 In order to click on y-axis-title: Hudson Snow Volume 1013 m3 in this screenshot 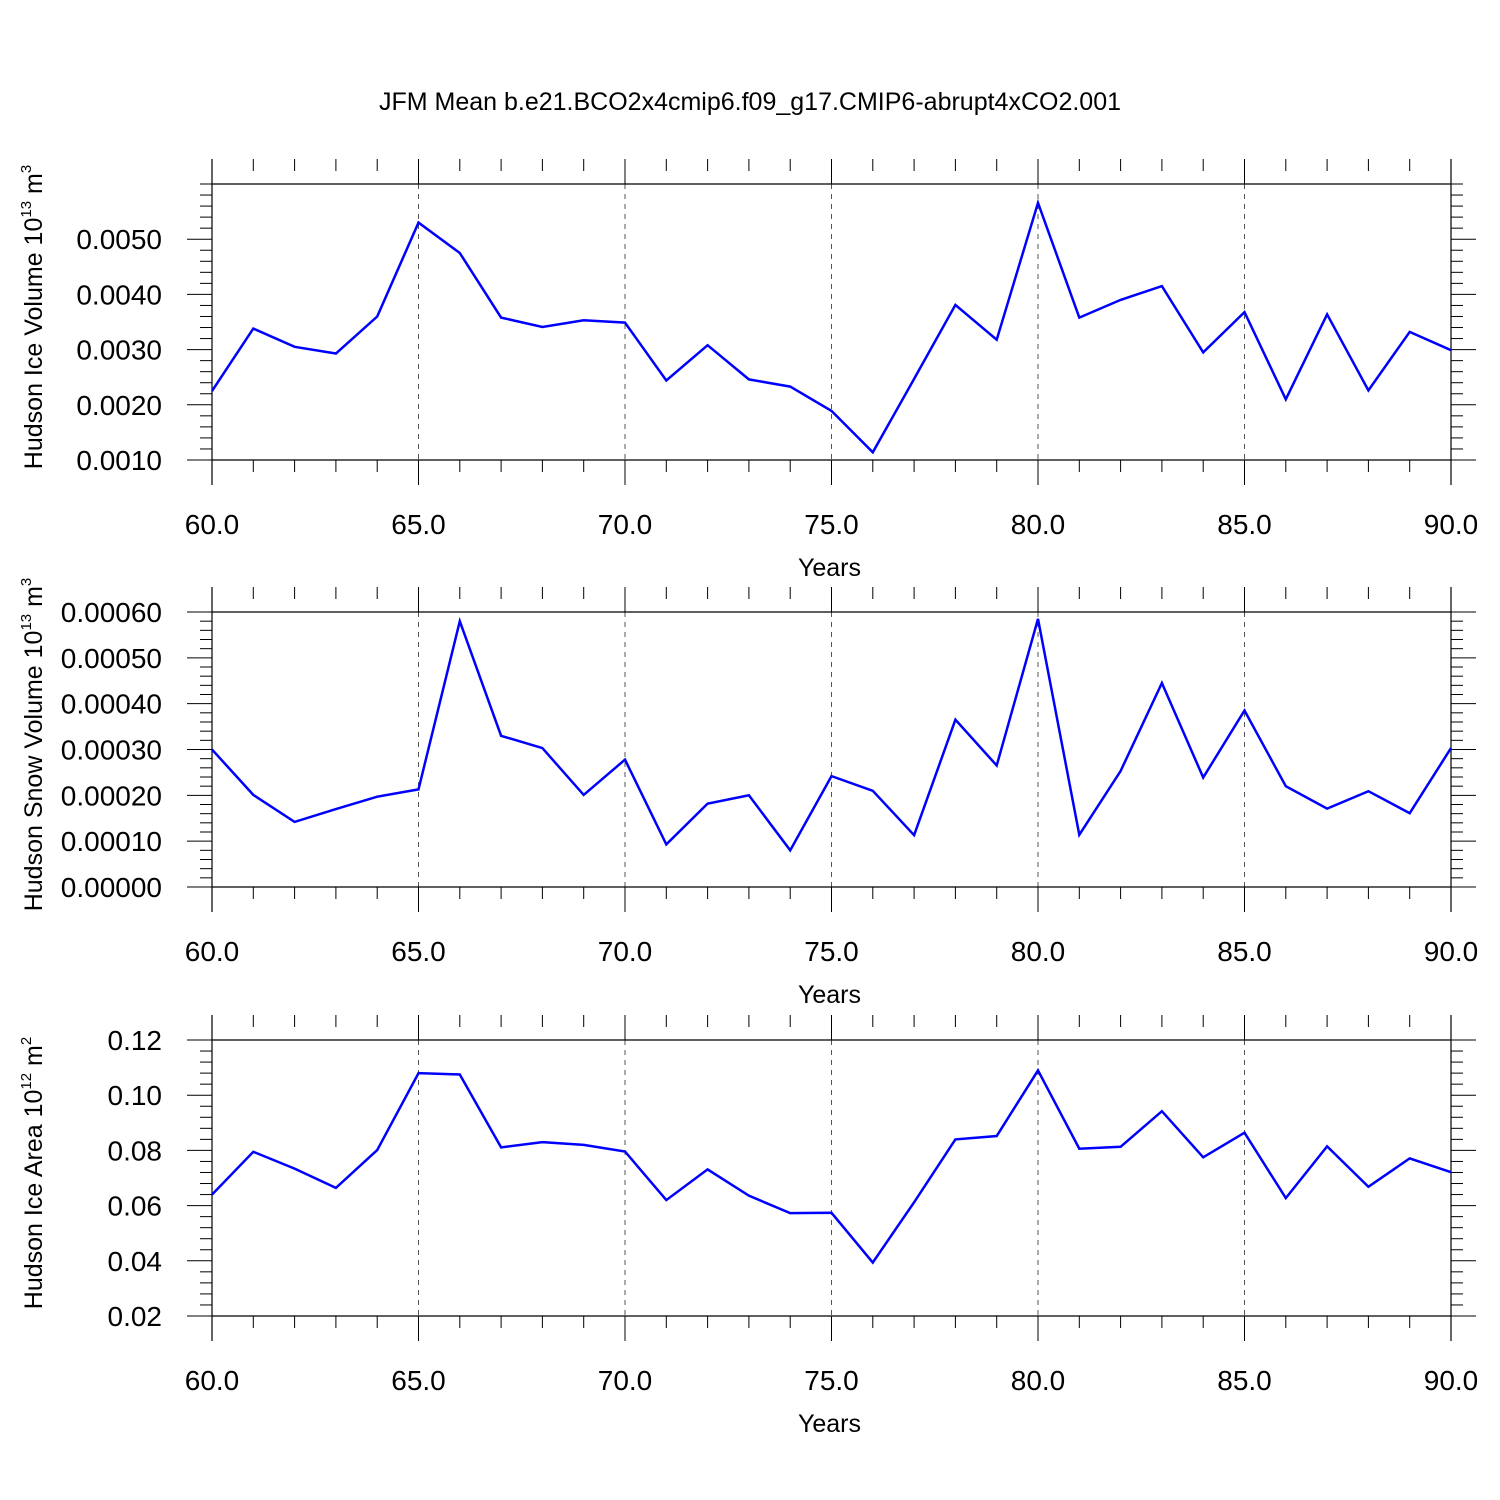, I will do `click(33, 745)`.